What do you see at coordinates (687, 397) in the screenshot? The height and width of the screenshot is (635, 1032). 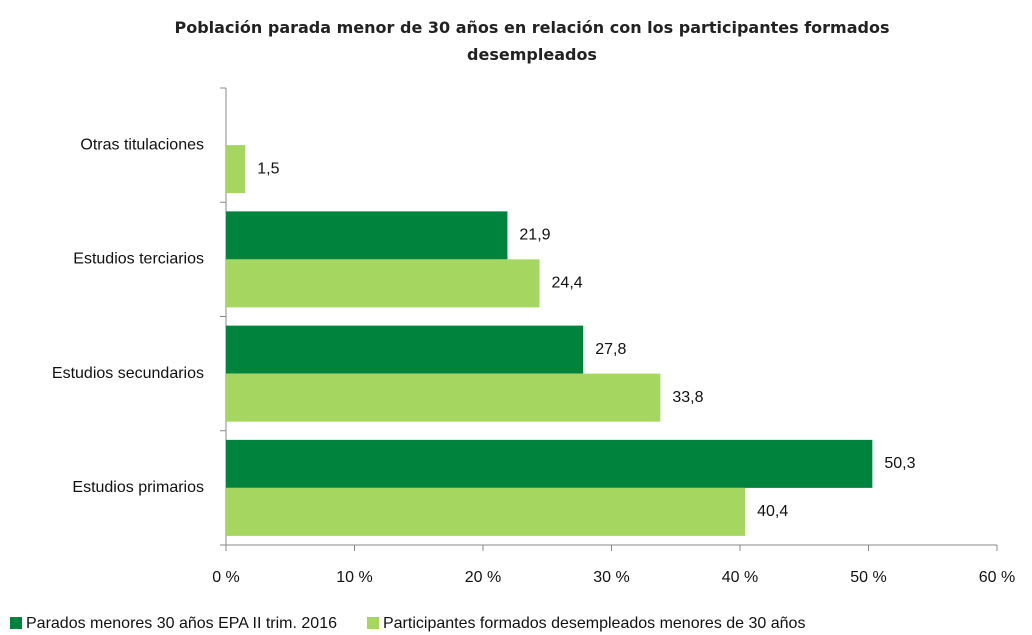 I see `value-label: 33,8` at bounding box center [687, 397].